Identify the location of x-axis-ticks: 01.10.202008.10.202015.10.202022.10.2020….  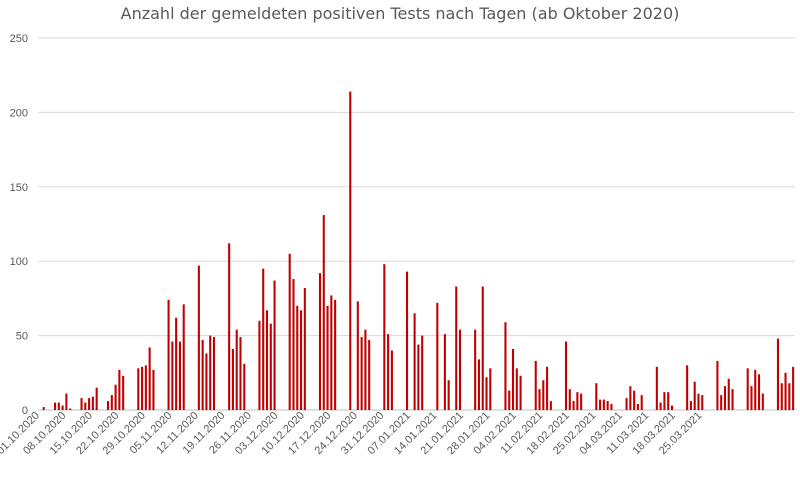
(352, 433).